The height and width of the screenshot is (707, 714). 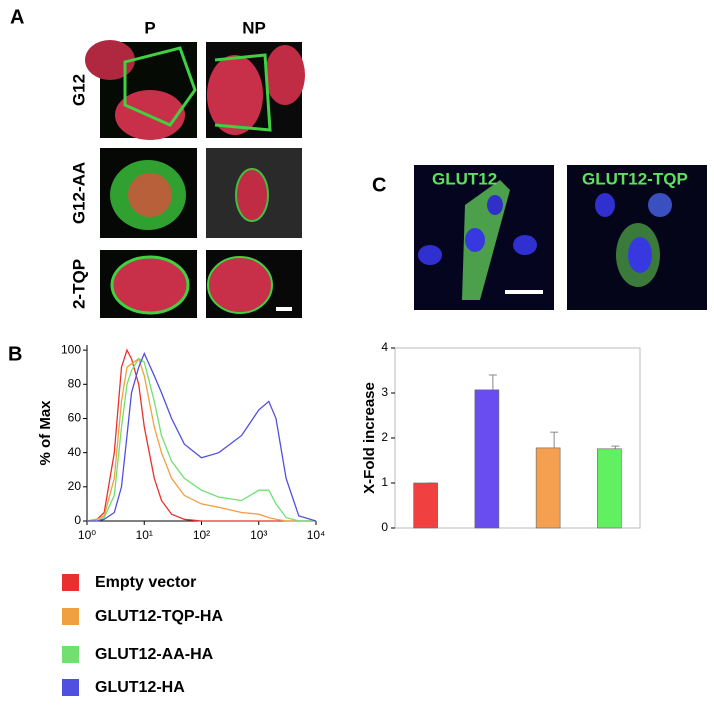 What do you see at coordinates (635, 178) in the screenshot?
I see `image-label: GLUT12-TQP` at bounding box center [635, 178].